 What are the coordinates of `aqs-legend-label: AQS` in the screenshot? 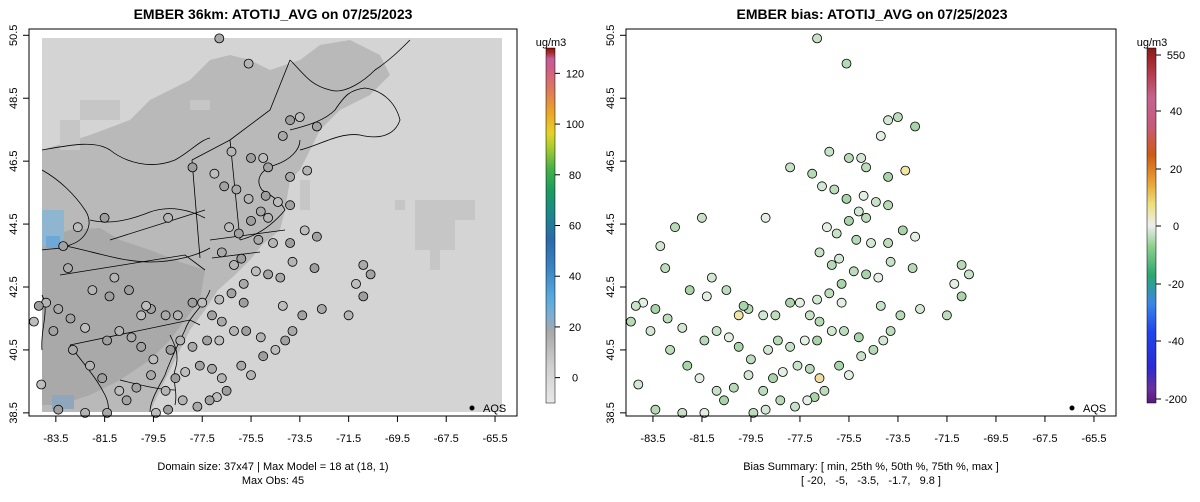 It's located at (1094, 409).